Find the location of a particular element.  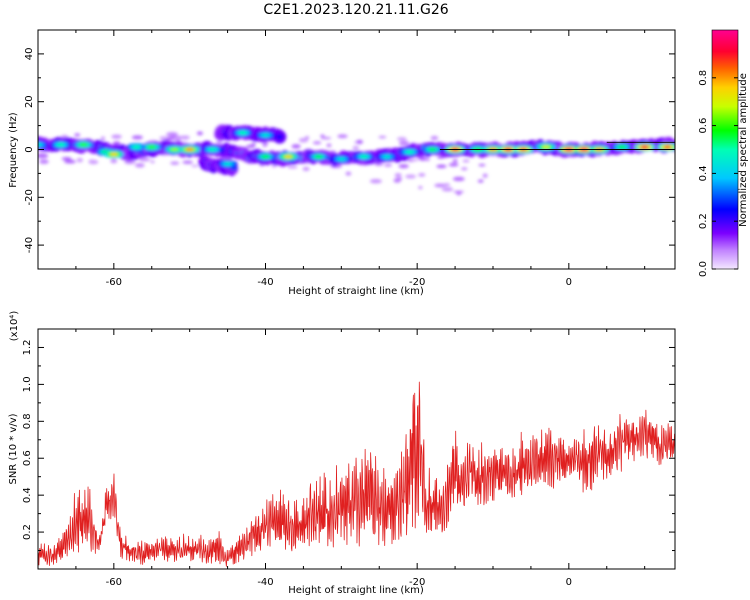

y-tick-label: 20 is located at coordinates (29, 101).